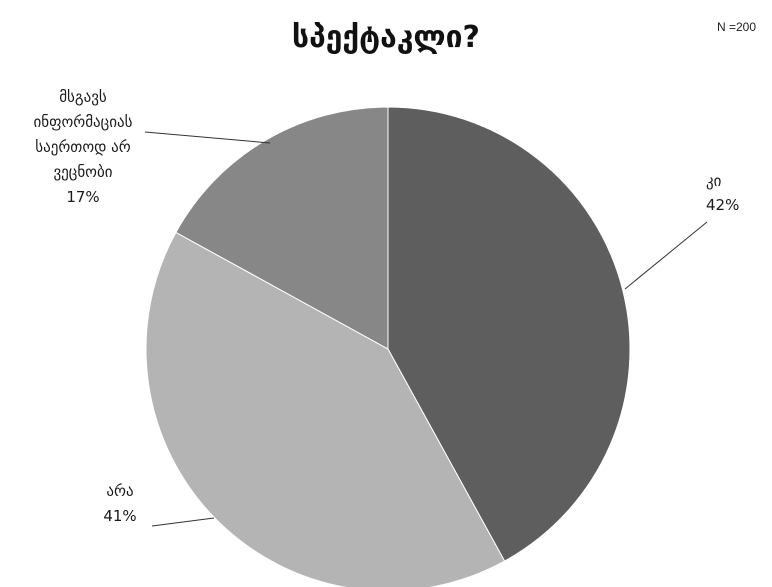 Image resolution: width=772 pixels, height=587 pixels. Describe the element at coordinates (82, 197) in the screenshot. I see `slice-value-label-3: 17%` at that location.